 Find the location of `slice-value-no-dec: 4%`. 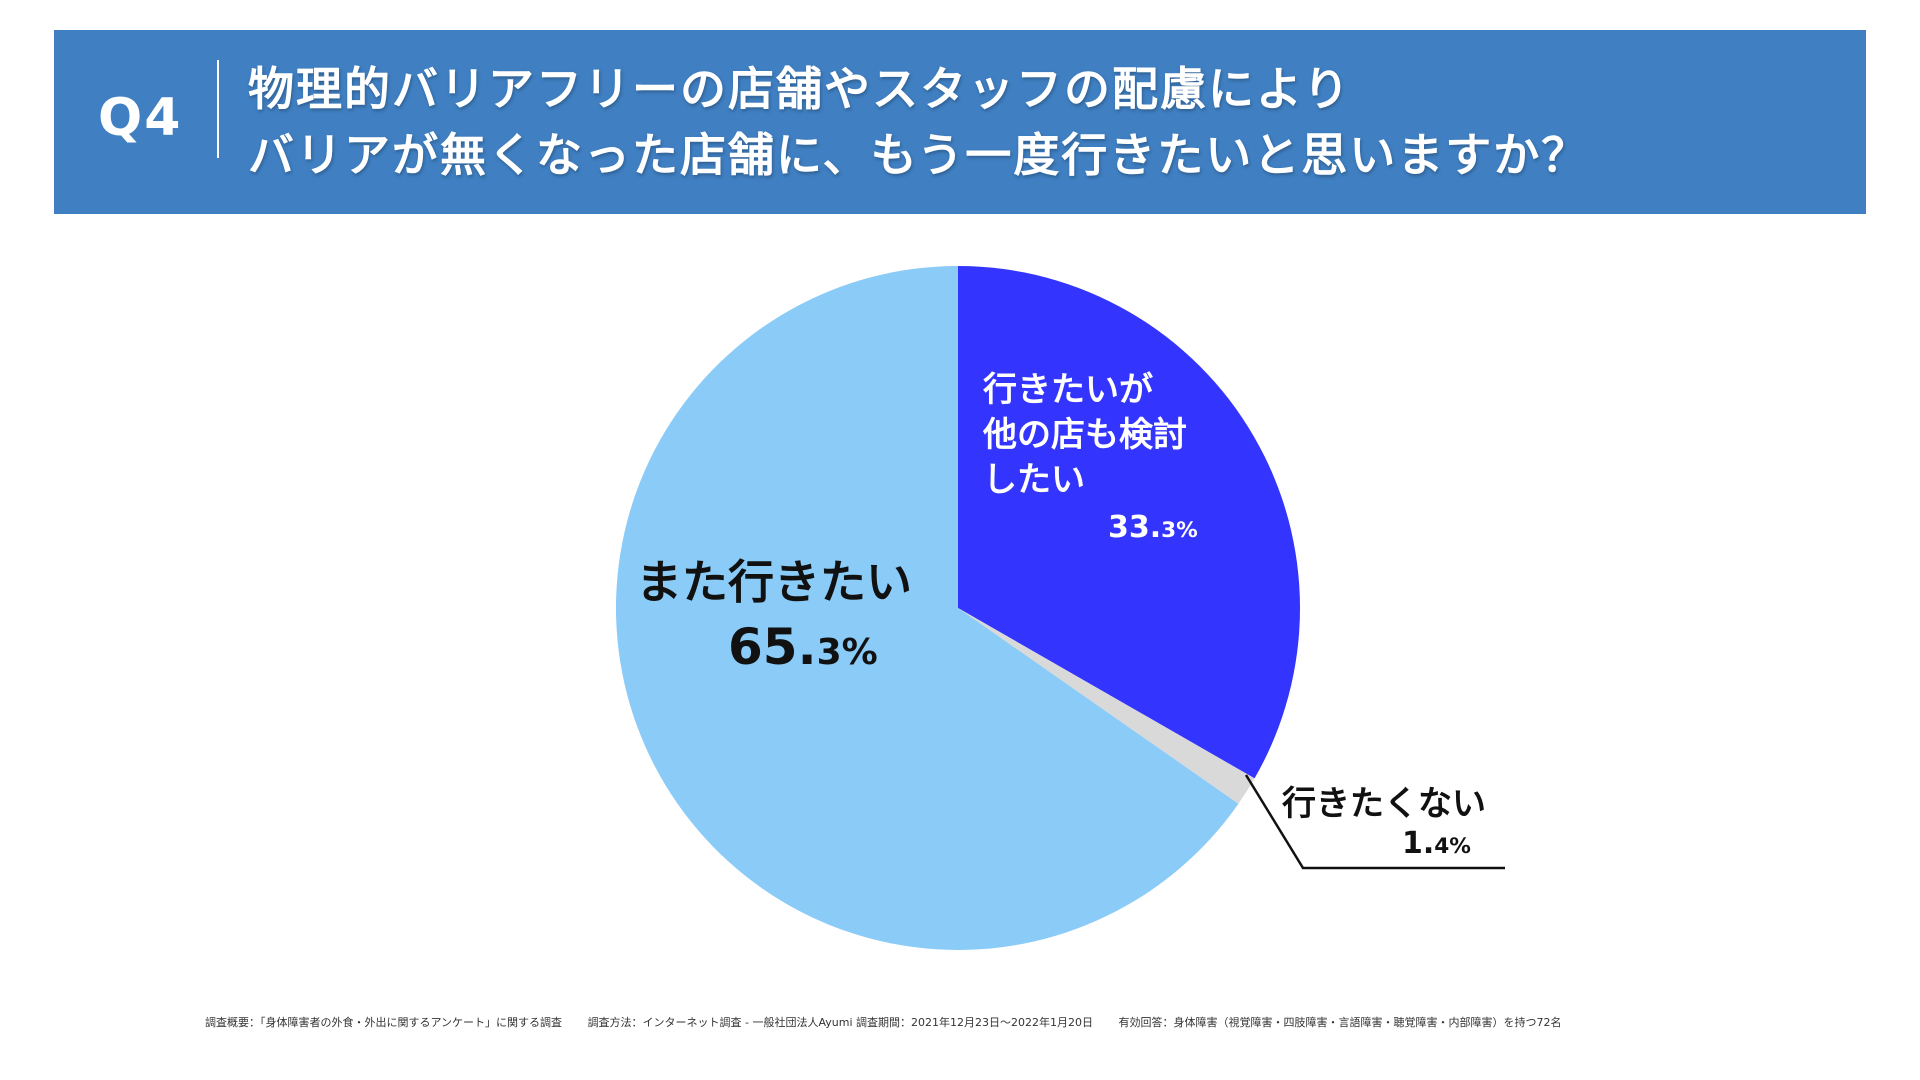

slice-value-no-dec: 4% is located at coordinates (1452, 846).